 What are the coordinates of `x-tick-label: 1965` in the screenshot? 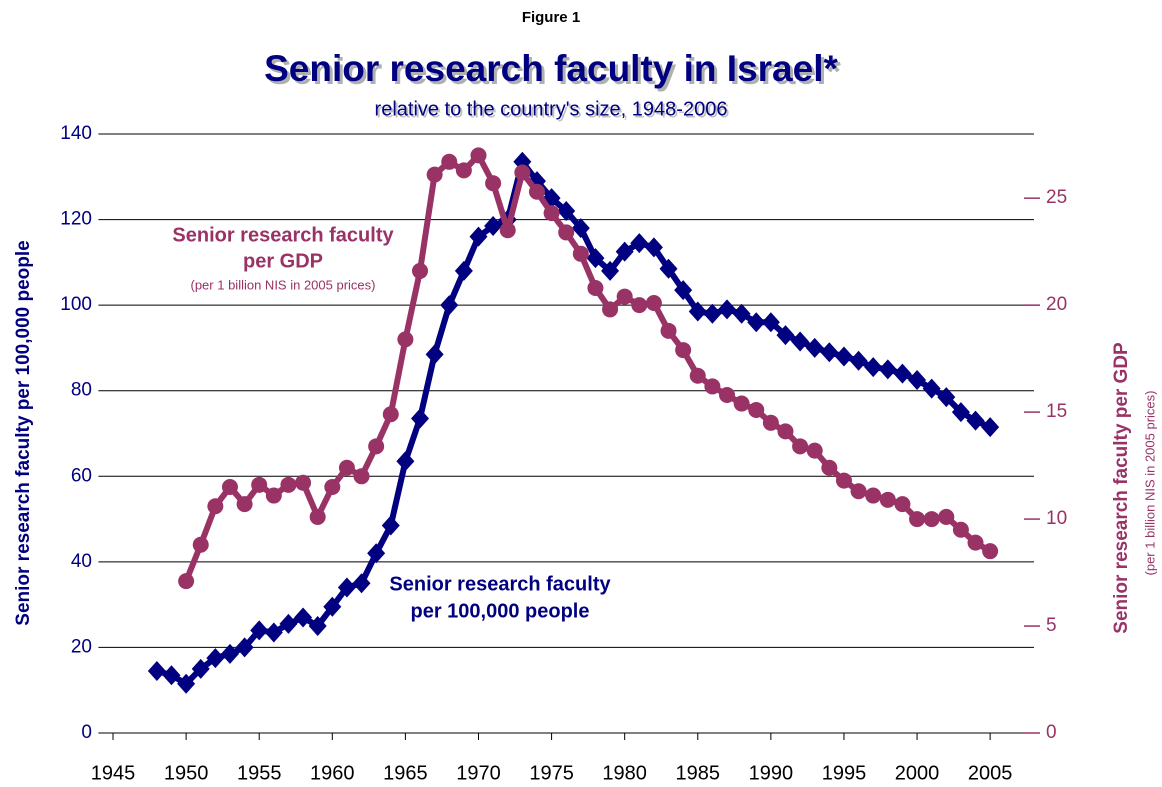 It's located at (405, 773).